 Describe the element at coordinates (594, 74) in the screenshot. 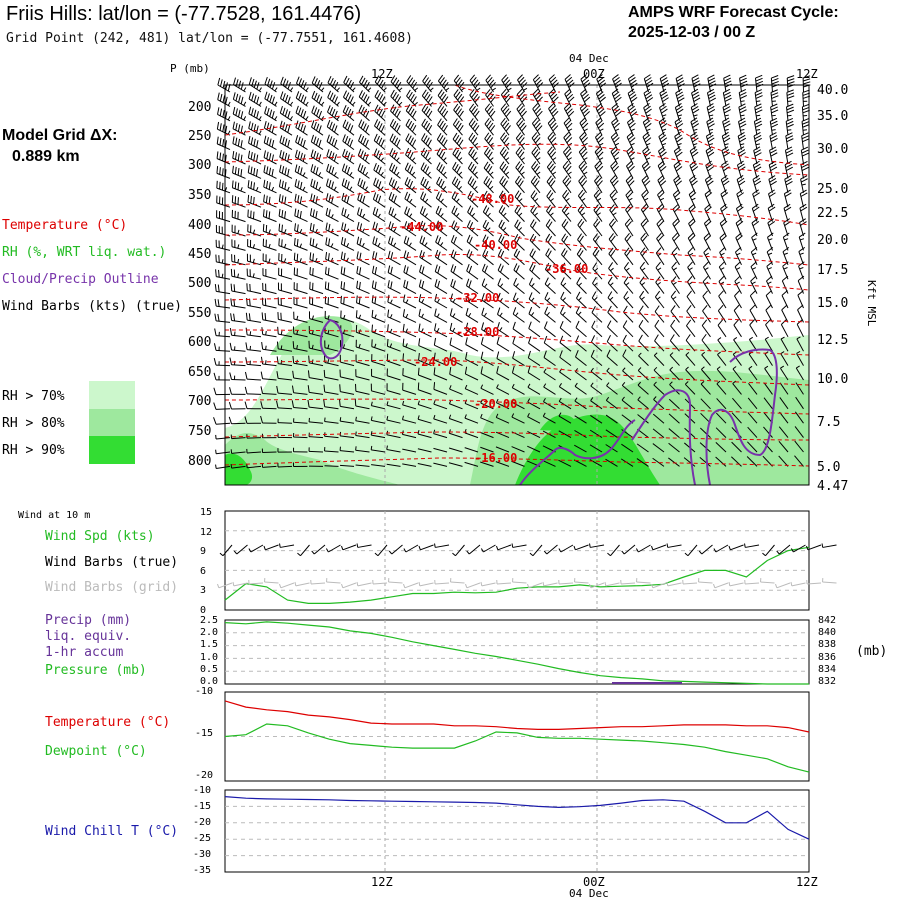

I see `top-time-00z: 00Z` at that location.